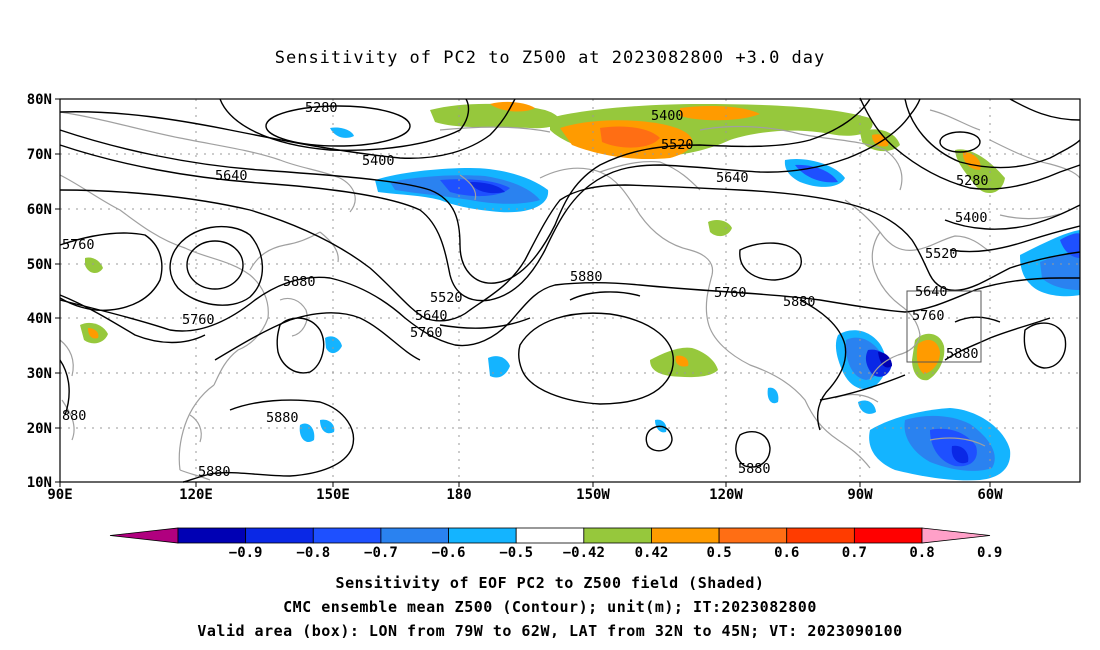 This screenshot has height=650, width=1100. What do you see at coordinates (144, 535) in the screenshot?
I see `colorbar-min-triangle` at bounding box center [144, 535].